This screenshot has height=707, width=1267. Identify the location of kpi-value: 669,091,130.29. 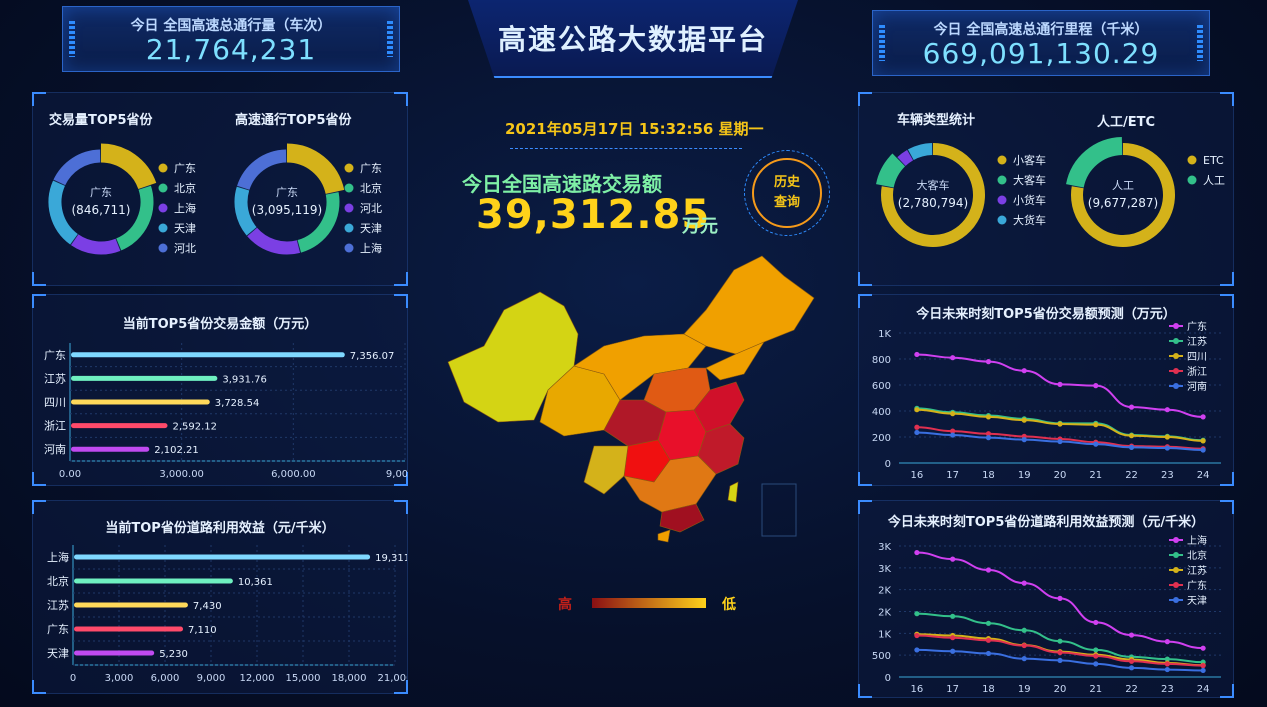
(1041, 53).